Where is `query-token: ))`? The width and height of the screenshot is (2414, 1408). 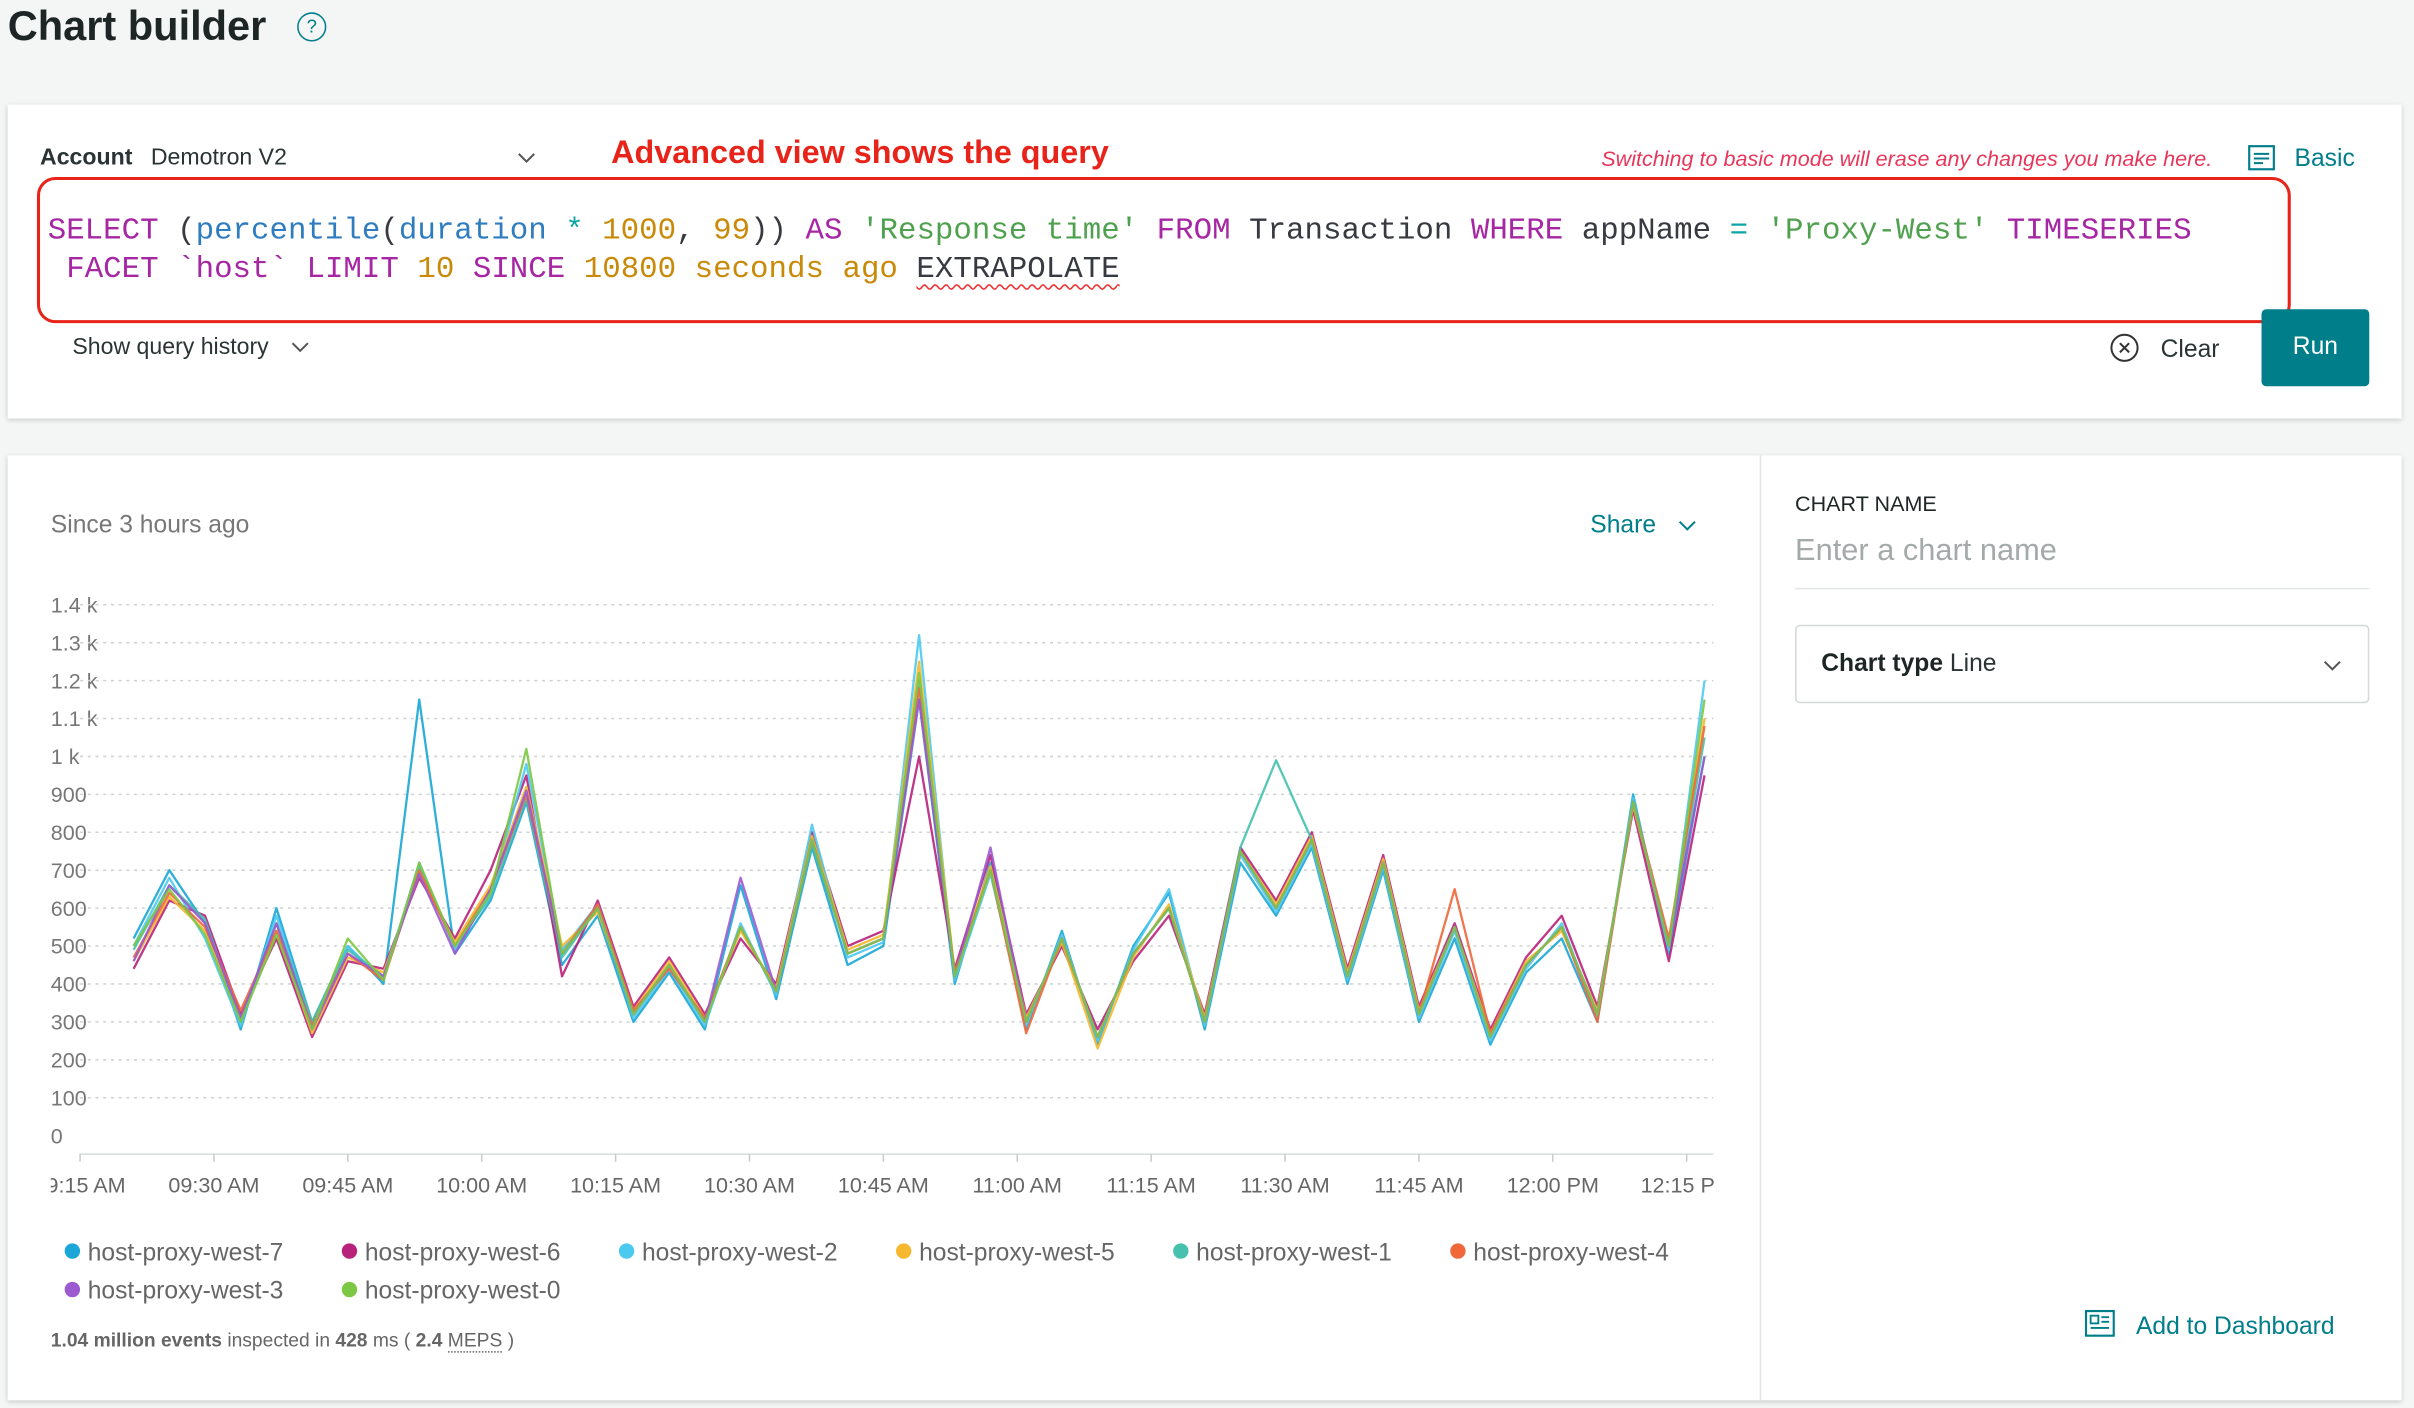
query-token: )) is located at coordinates (769, 231).